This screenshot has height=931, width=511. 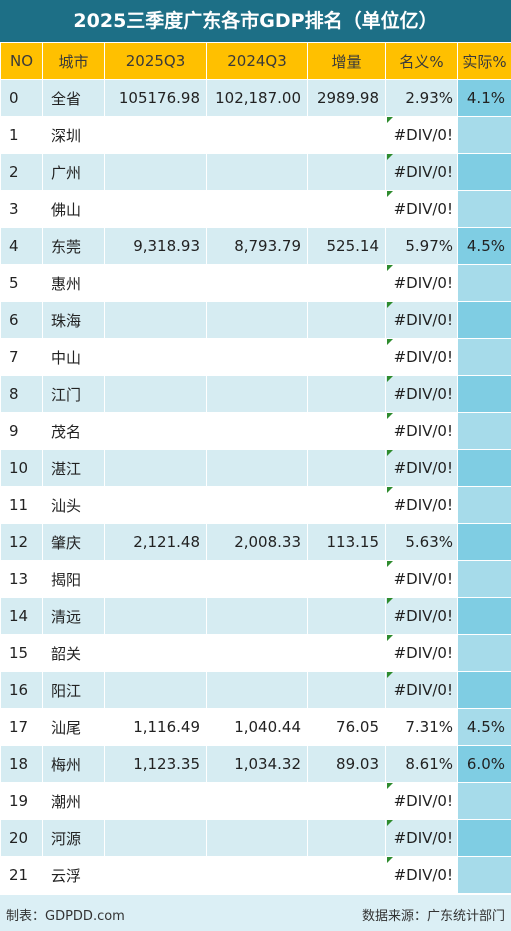 What do you see at coordinates (257, 61) in the screenshot?
I see `header-2024q3: 2024Q3` at bounding box center [257, 61].